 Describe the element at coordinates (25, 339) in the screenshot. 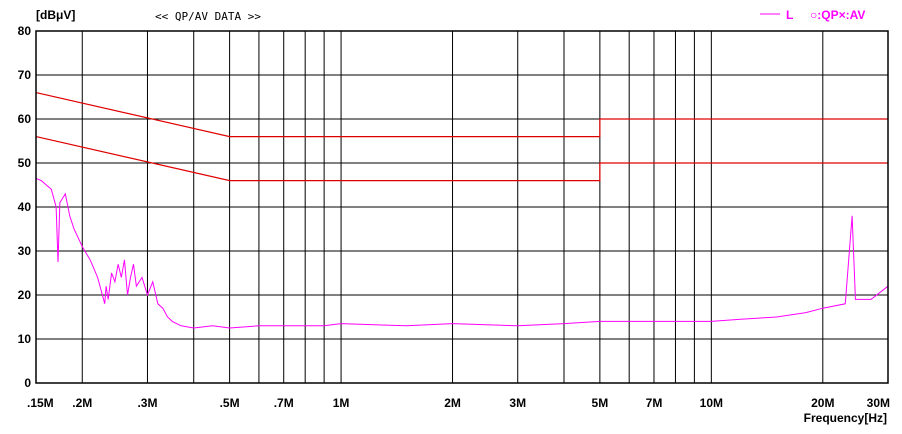

I see `y-tick-label: 10` at that location.